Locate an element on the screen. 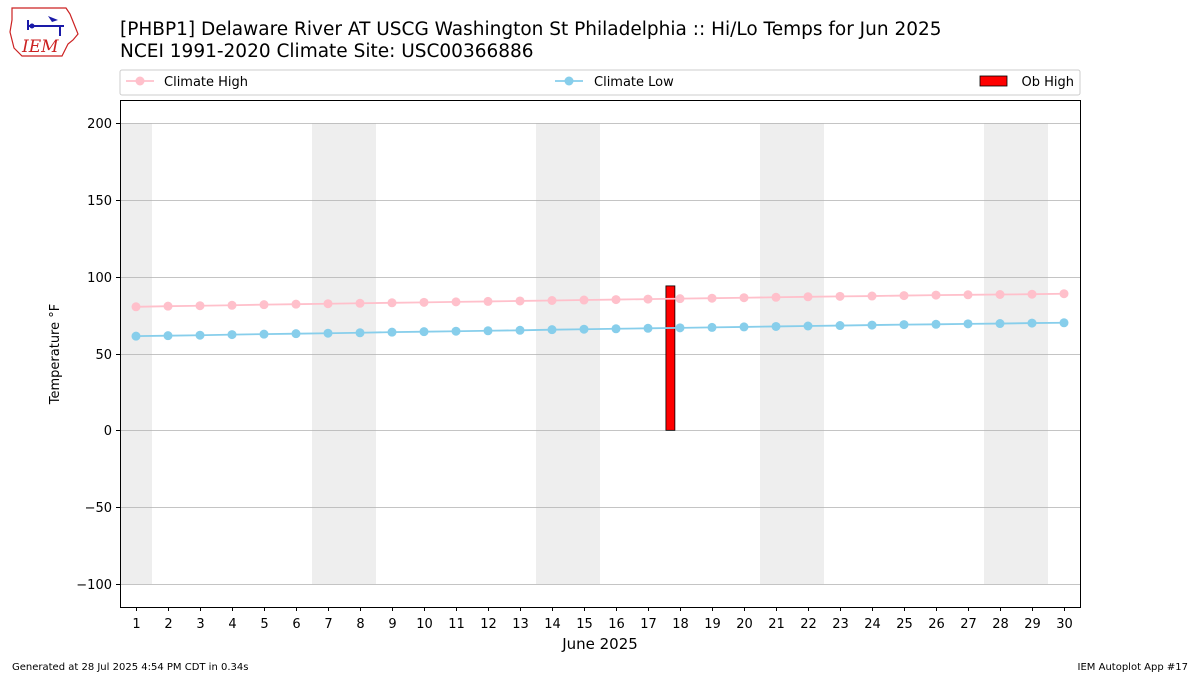 The height and width of the screenshot is (675, 1200). x-tick-label: 1 is located at coordinates (136, 624).